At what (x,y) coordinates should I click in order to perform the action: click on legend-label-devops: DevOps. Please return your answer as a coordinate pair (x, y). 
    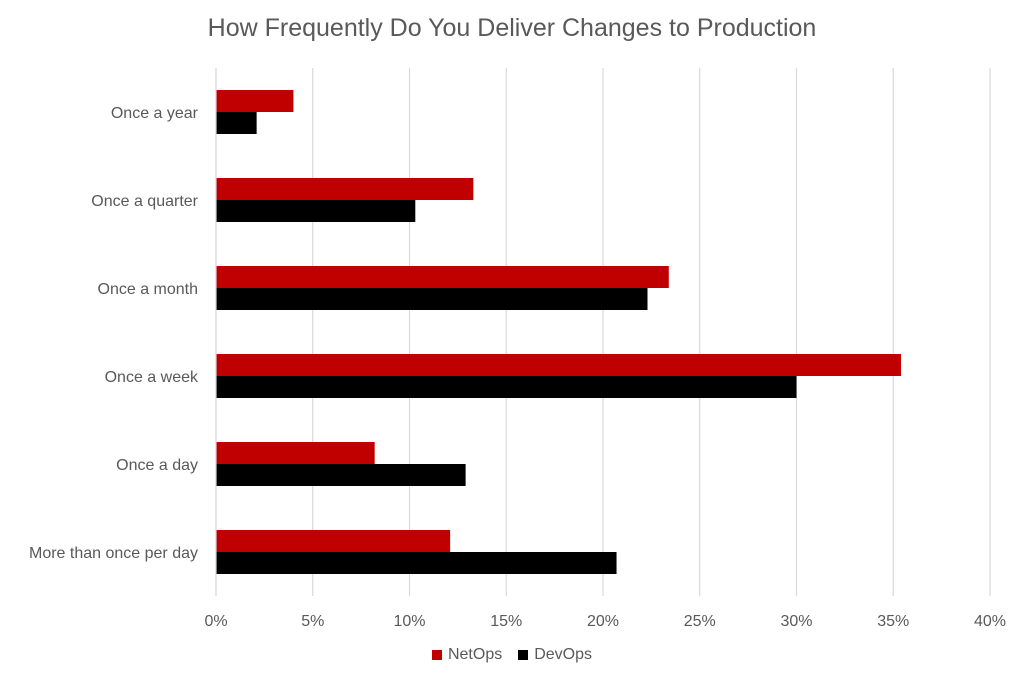
    Looking at the image, I should click on (563, 654).